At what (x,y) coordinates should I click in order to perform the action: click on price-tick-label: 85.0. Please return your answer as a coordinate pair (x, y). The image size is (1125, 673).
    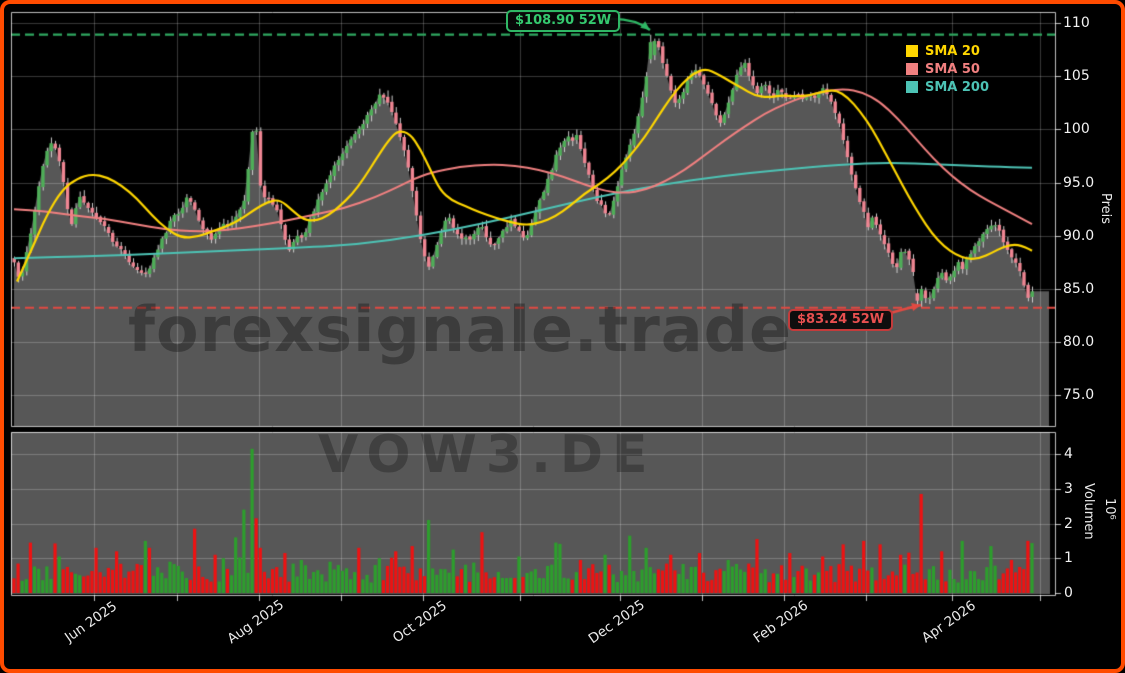
    Looking at the image, I should click on (1079, 289).